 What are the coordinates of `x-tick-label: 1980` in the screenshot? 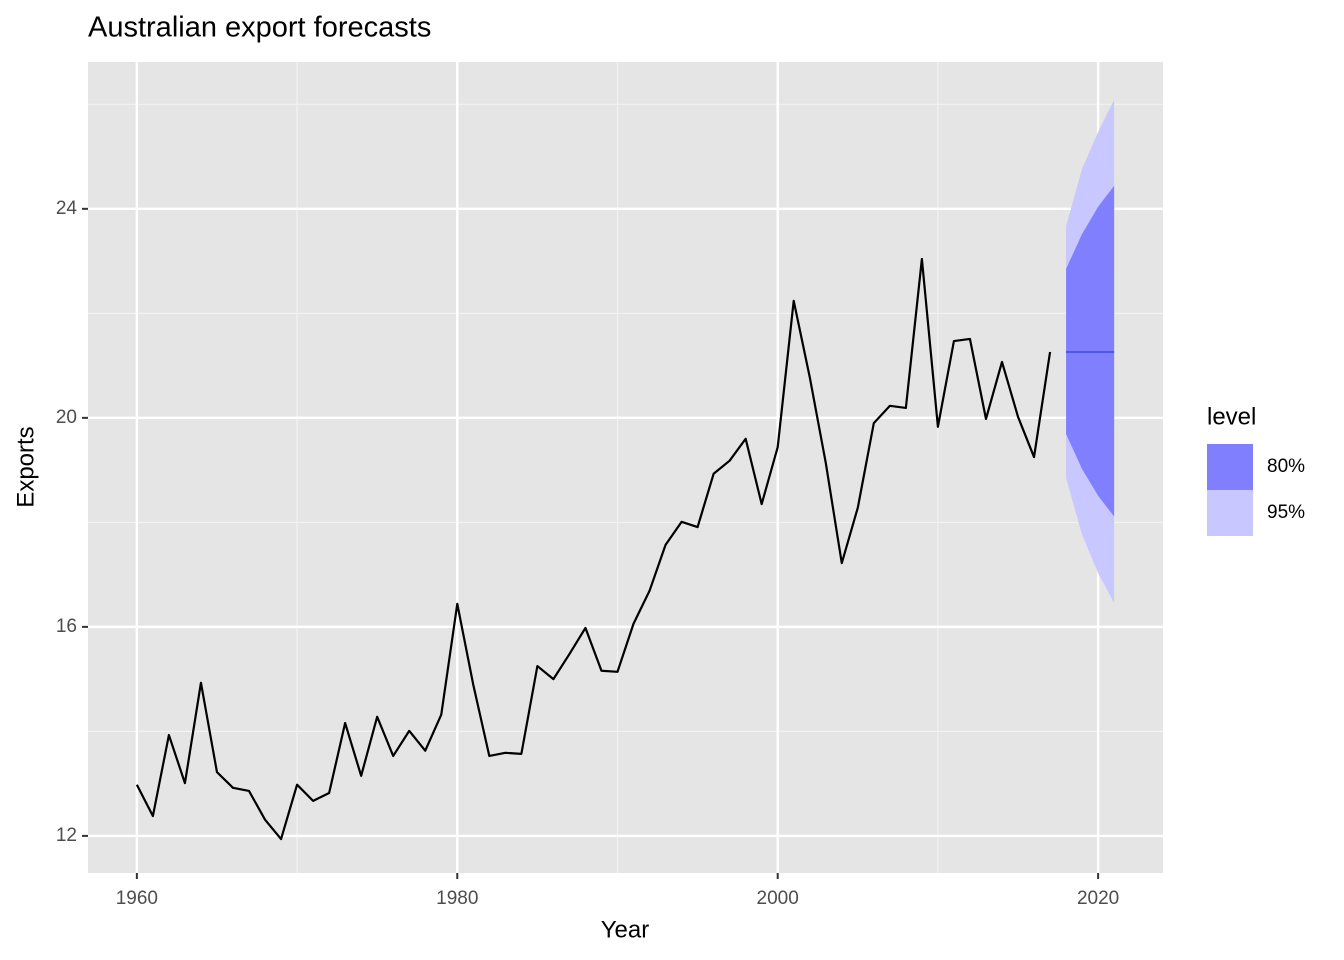 It's located at (457, 898).